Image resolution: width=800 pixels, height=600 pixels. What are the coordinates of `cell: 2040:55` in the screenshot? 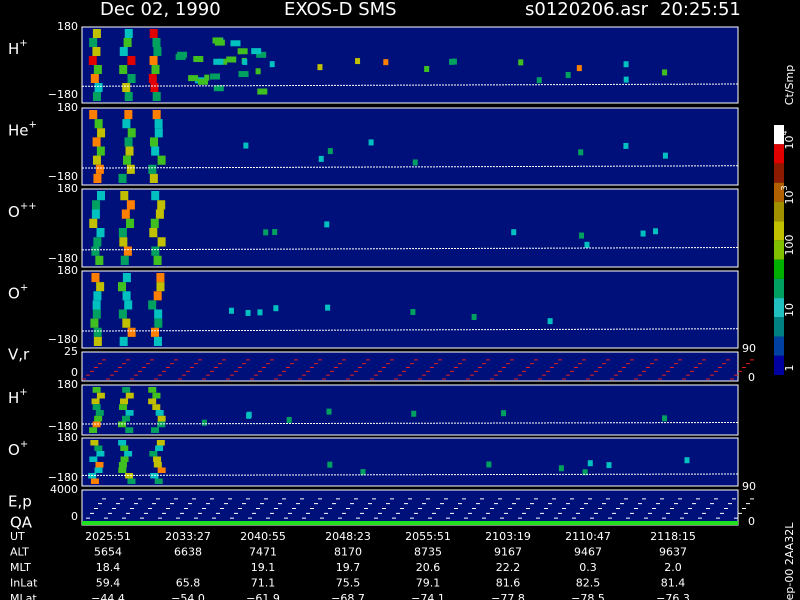 It's located at (263, 536).